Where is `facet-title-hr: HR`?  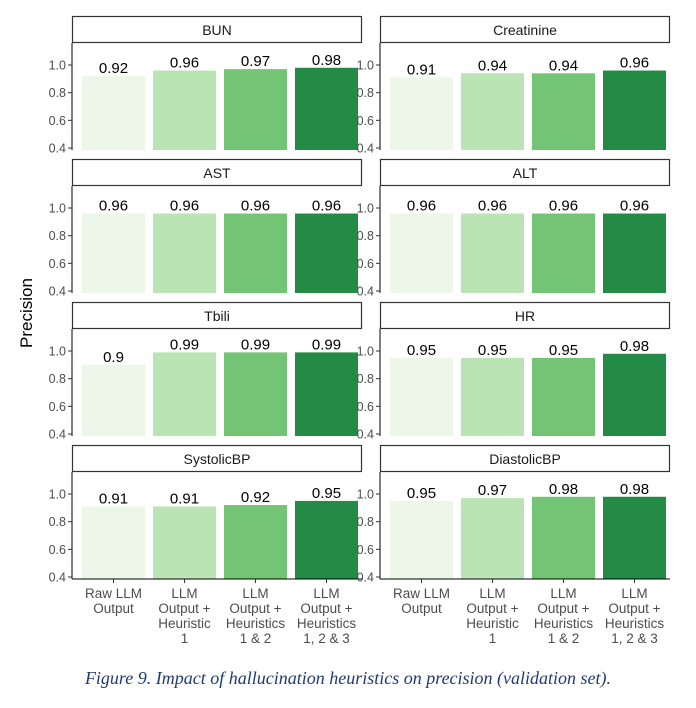
facet-title-hr: HR is located at coordinates (525, 316).